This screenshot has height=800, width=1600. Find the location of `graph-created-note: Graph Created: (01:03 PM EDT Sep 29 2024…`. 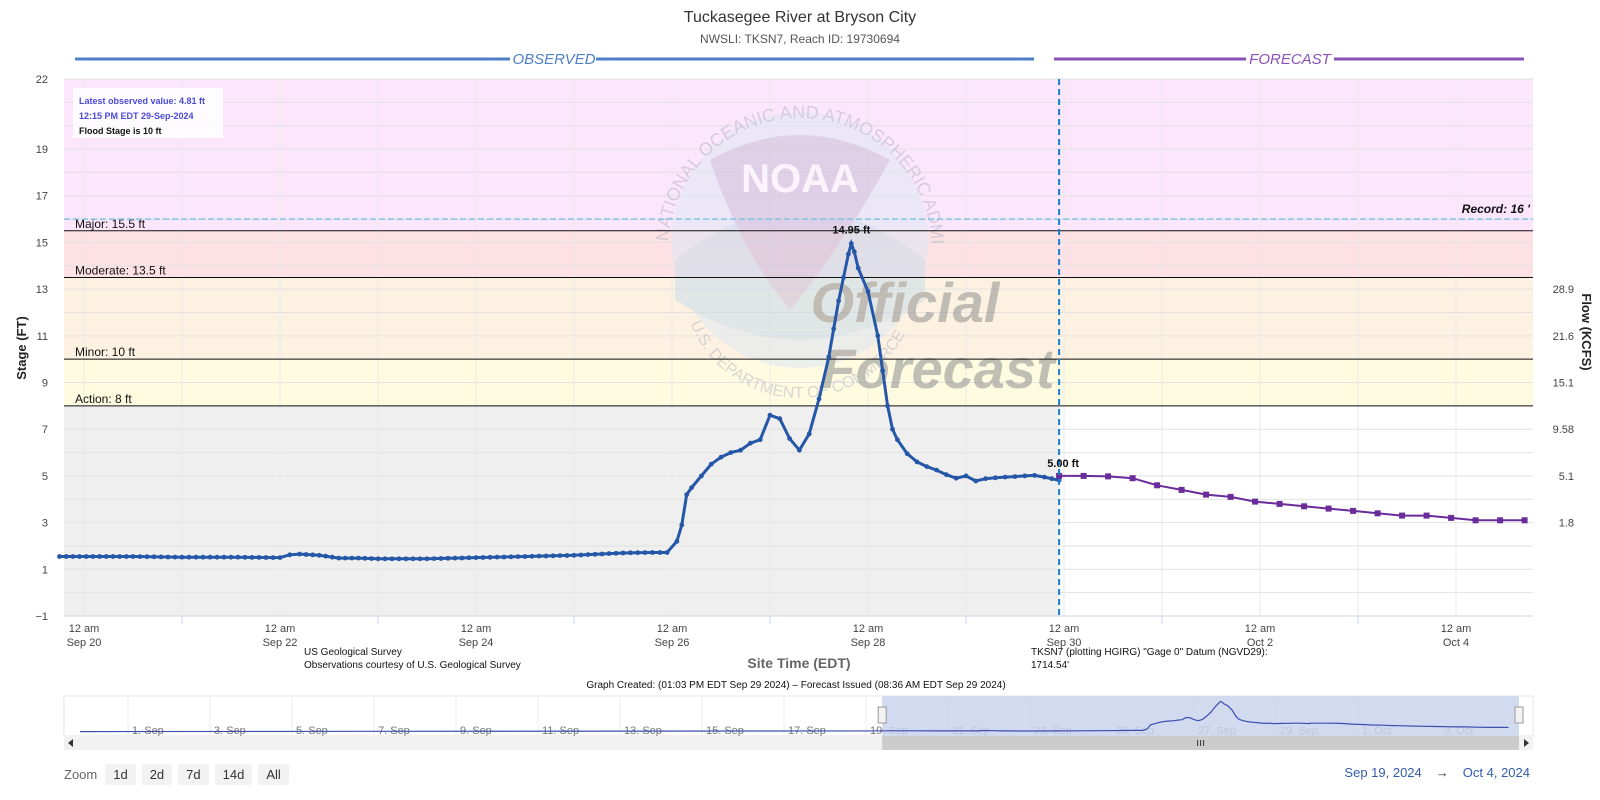

graph-created-note: Graph Created: (01:03 PM EDT Sep 29 2024… is located at coordinates (795, 685).